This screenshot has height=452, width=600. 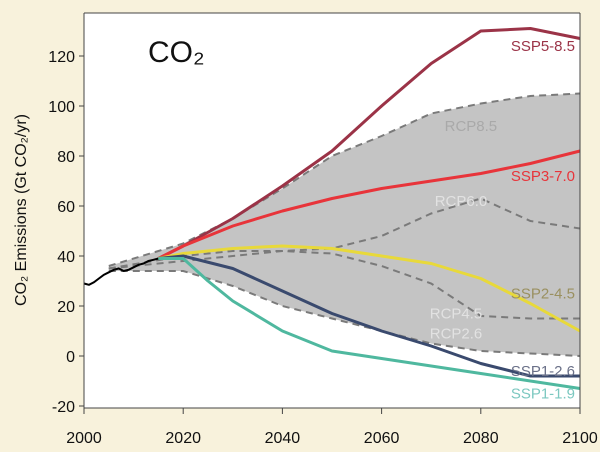 I want to click on series-line-rcp60, so click(x=344, y=233).